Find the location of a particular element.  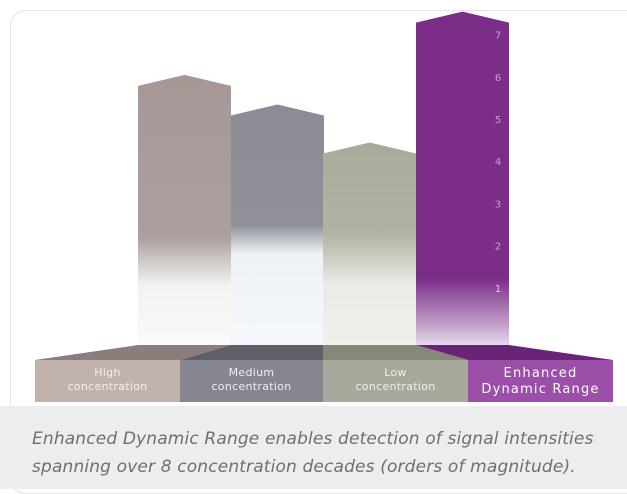

y-ticks: 1 2 3 4 5 6 7 is located at coordinates (498, 163).